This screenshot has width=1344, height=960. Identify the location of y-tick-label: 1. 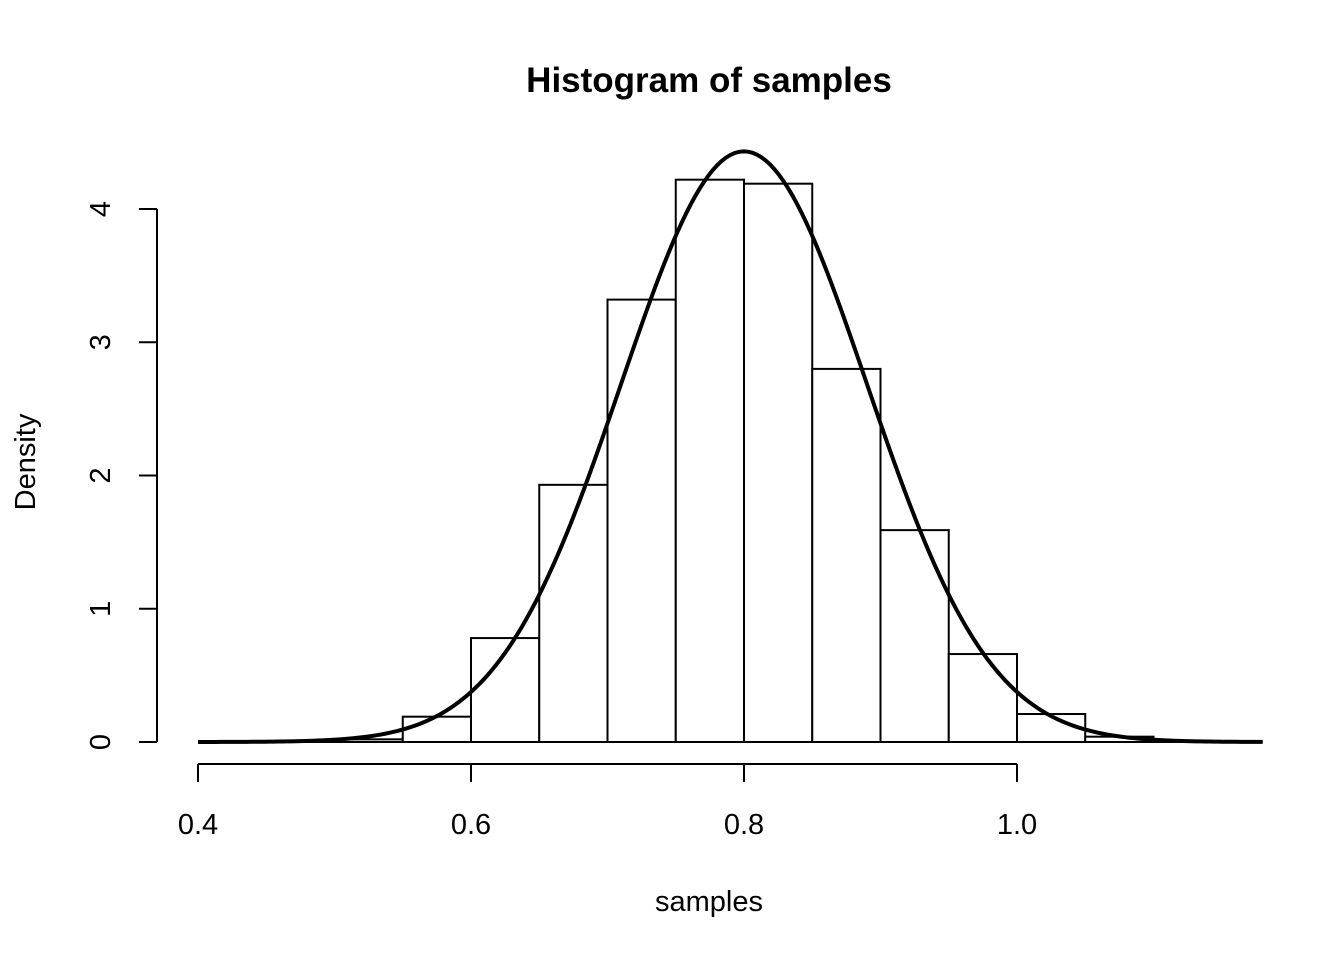
(101, 609).